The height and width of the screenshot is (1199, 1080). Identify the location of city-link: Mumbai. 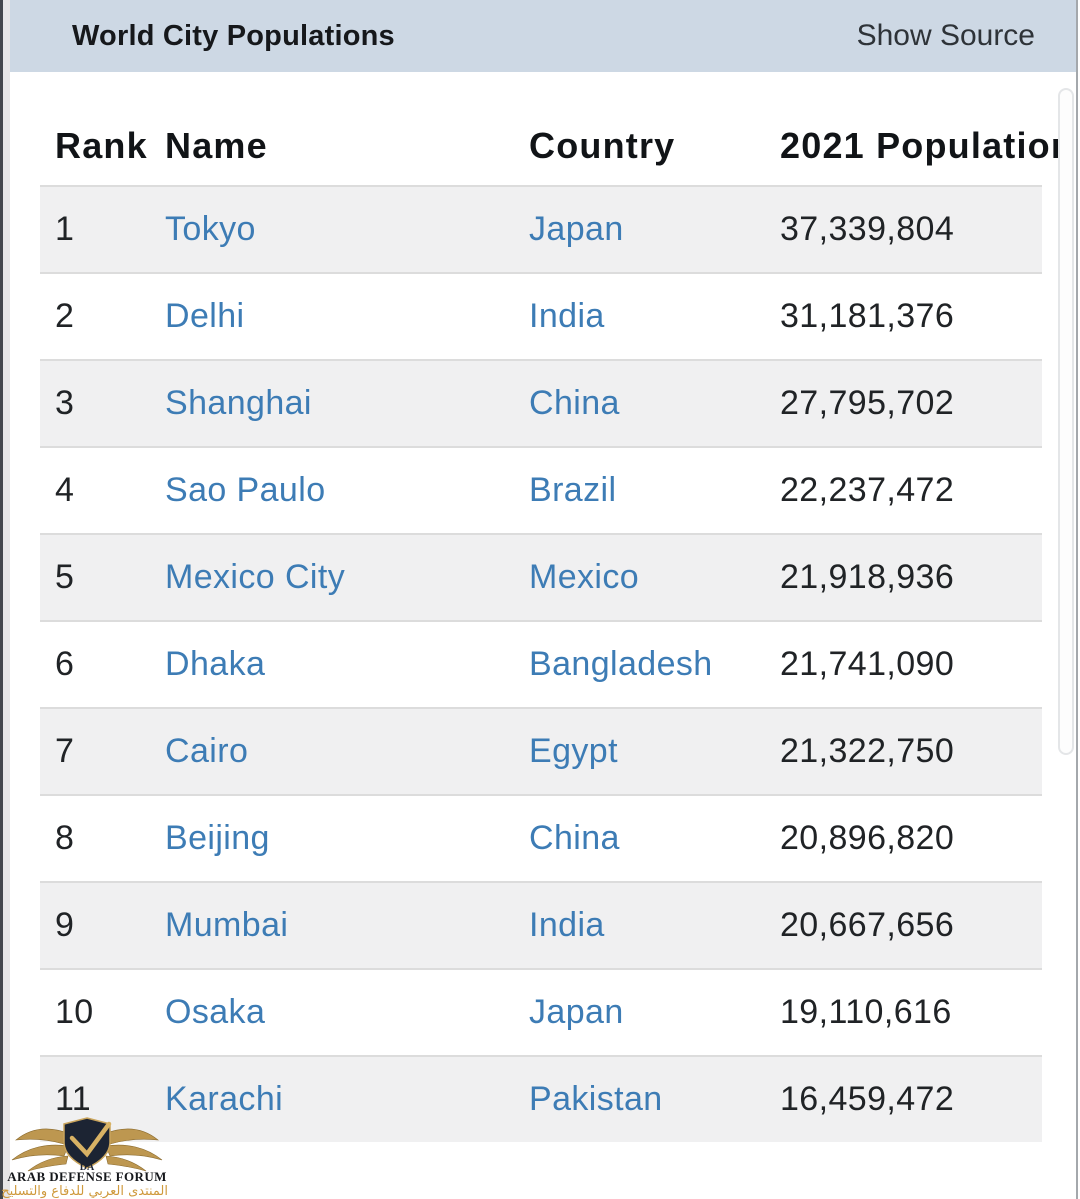
(227, 925).